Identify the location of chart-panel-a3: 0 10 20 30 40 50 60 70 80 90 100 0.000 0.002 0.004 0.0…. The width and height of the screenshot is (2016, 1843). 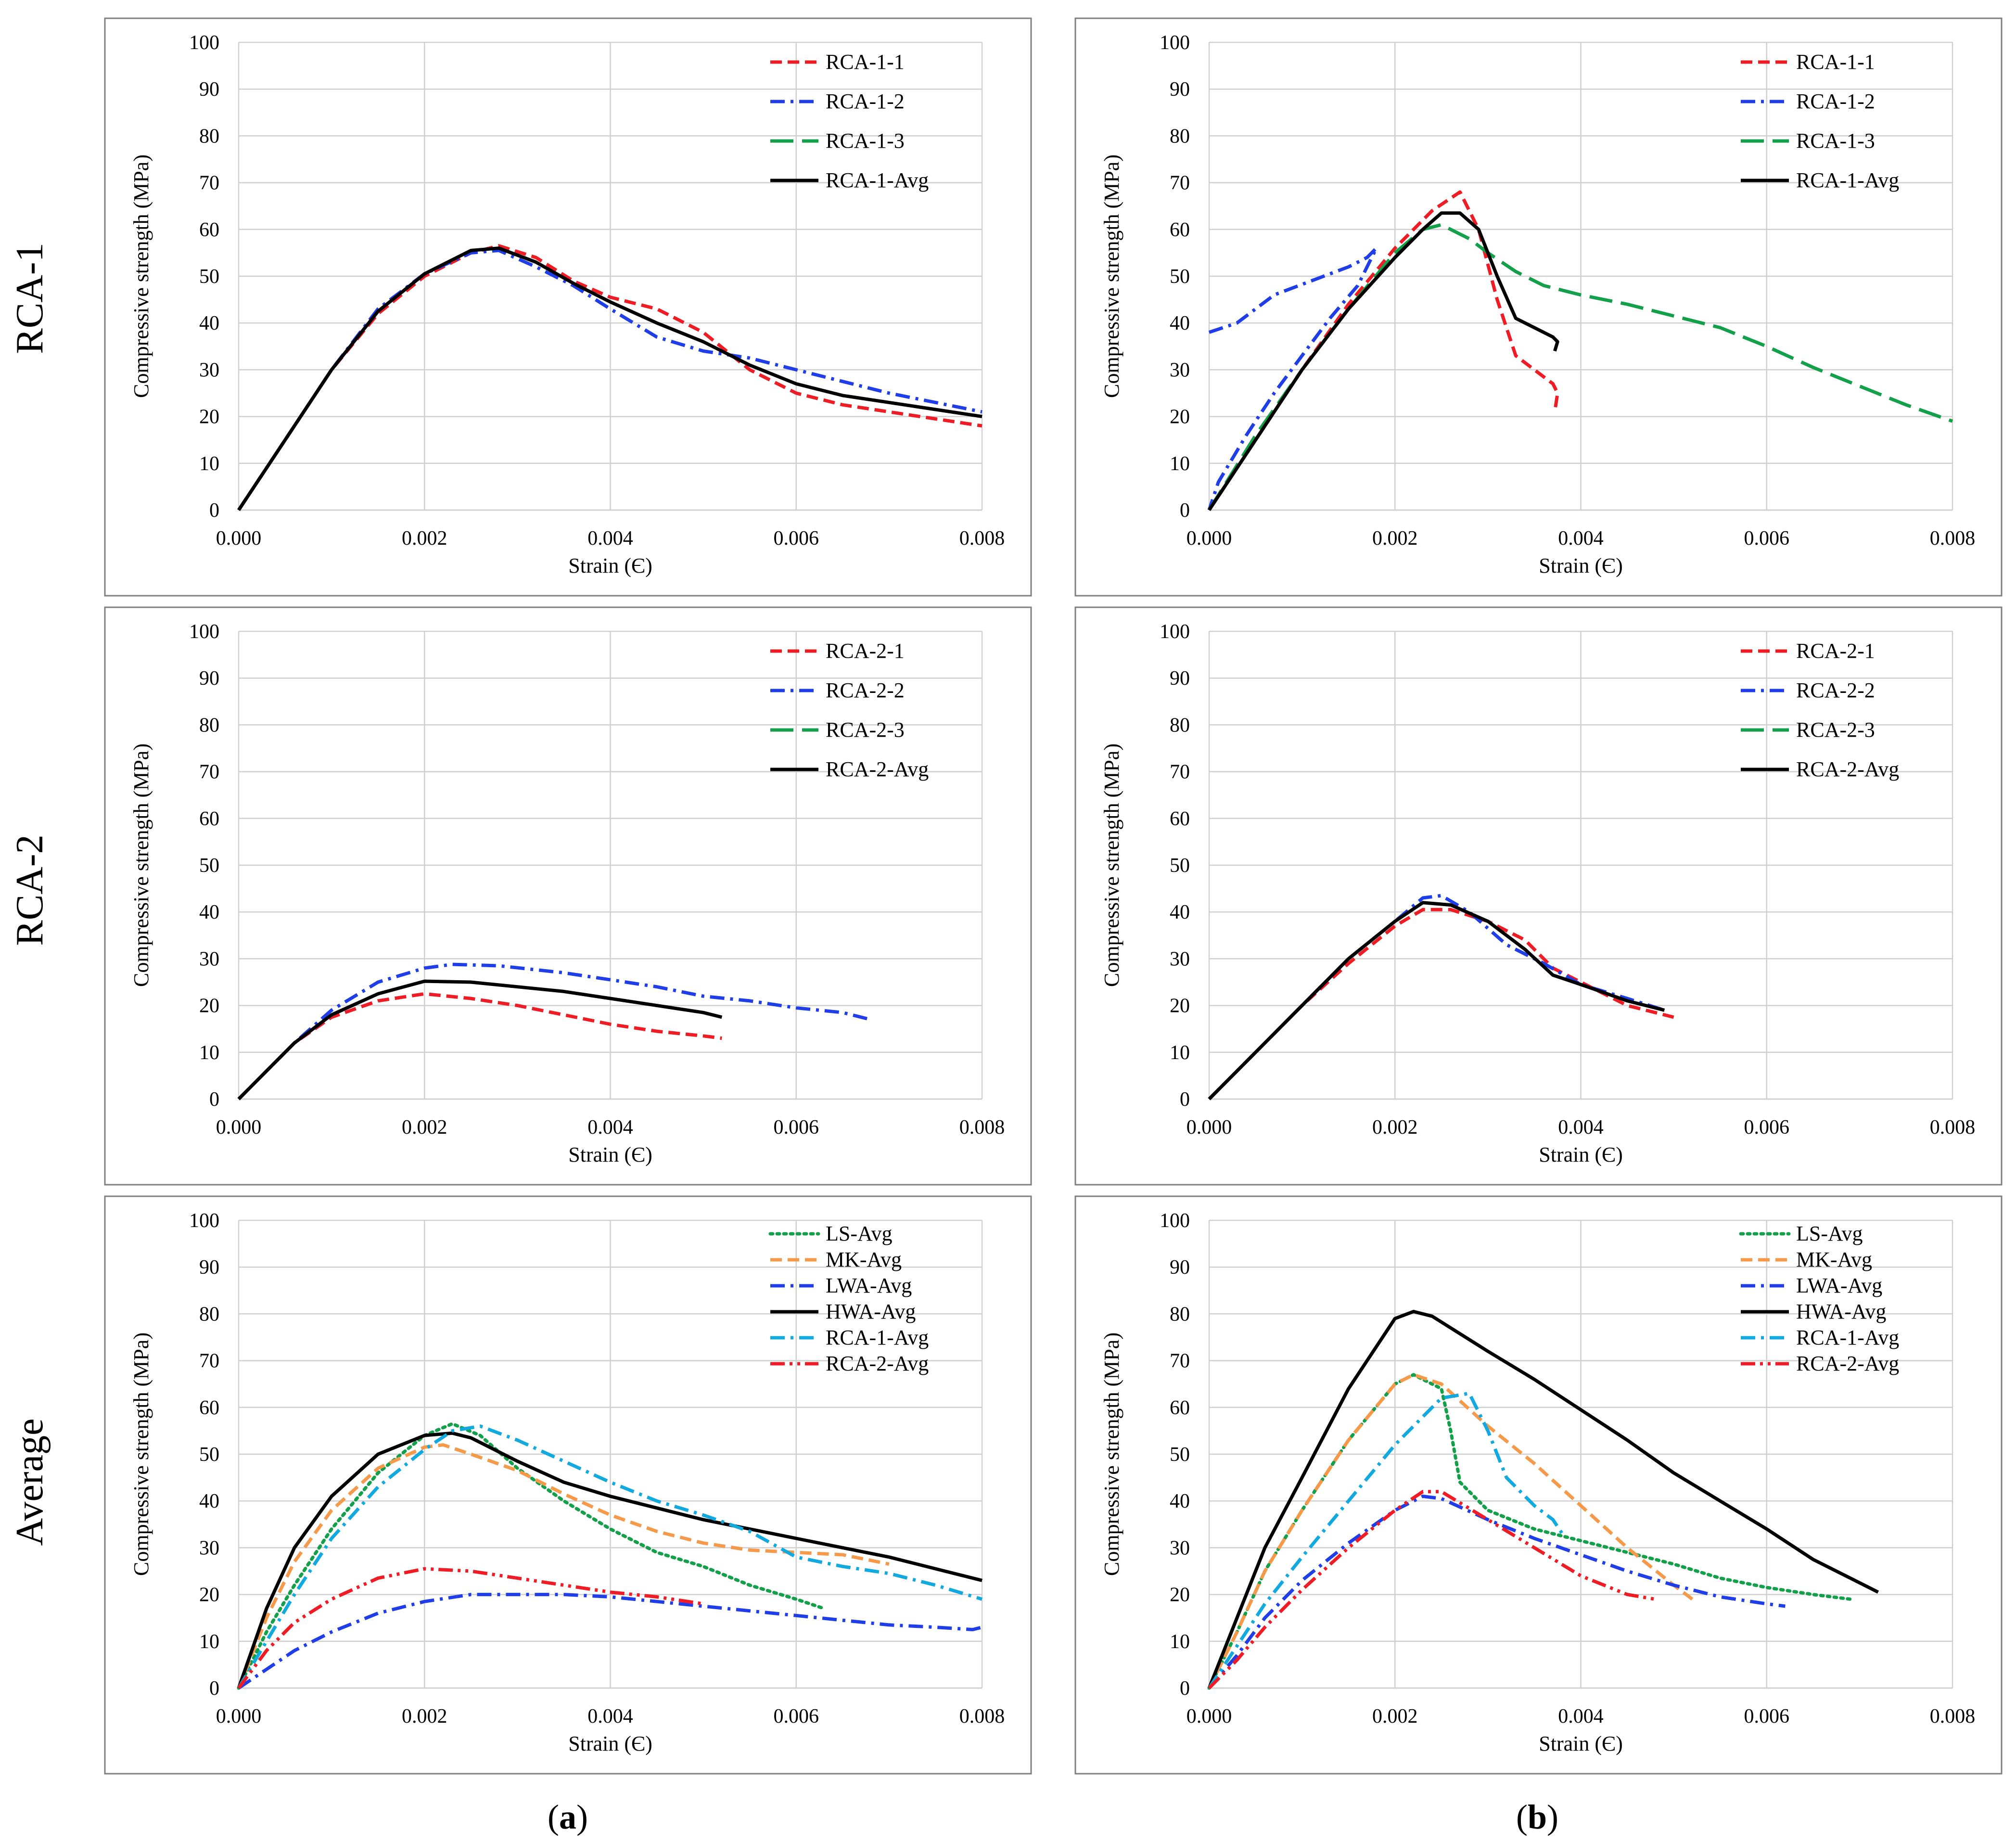
(568, 1485).